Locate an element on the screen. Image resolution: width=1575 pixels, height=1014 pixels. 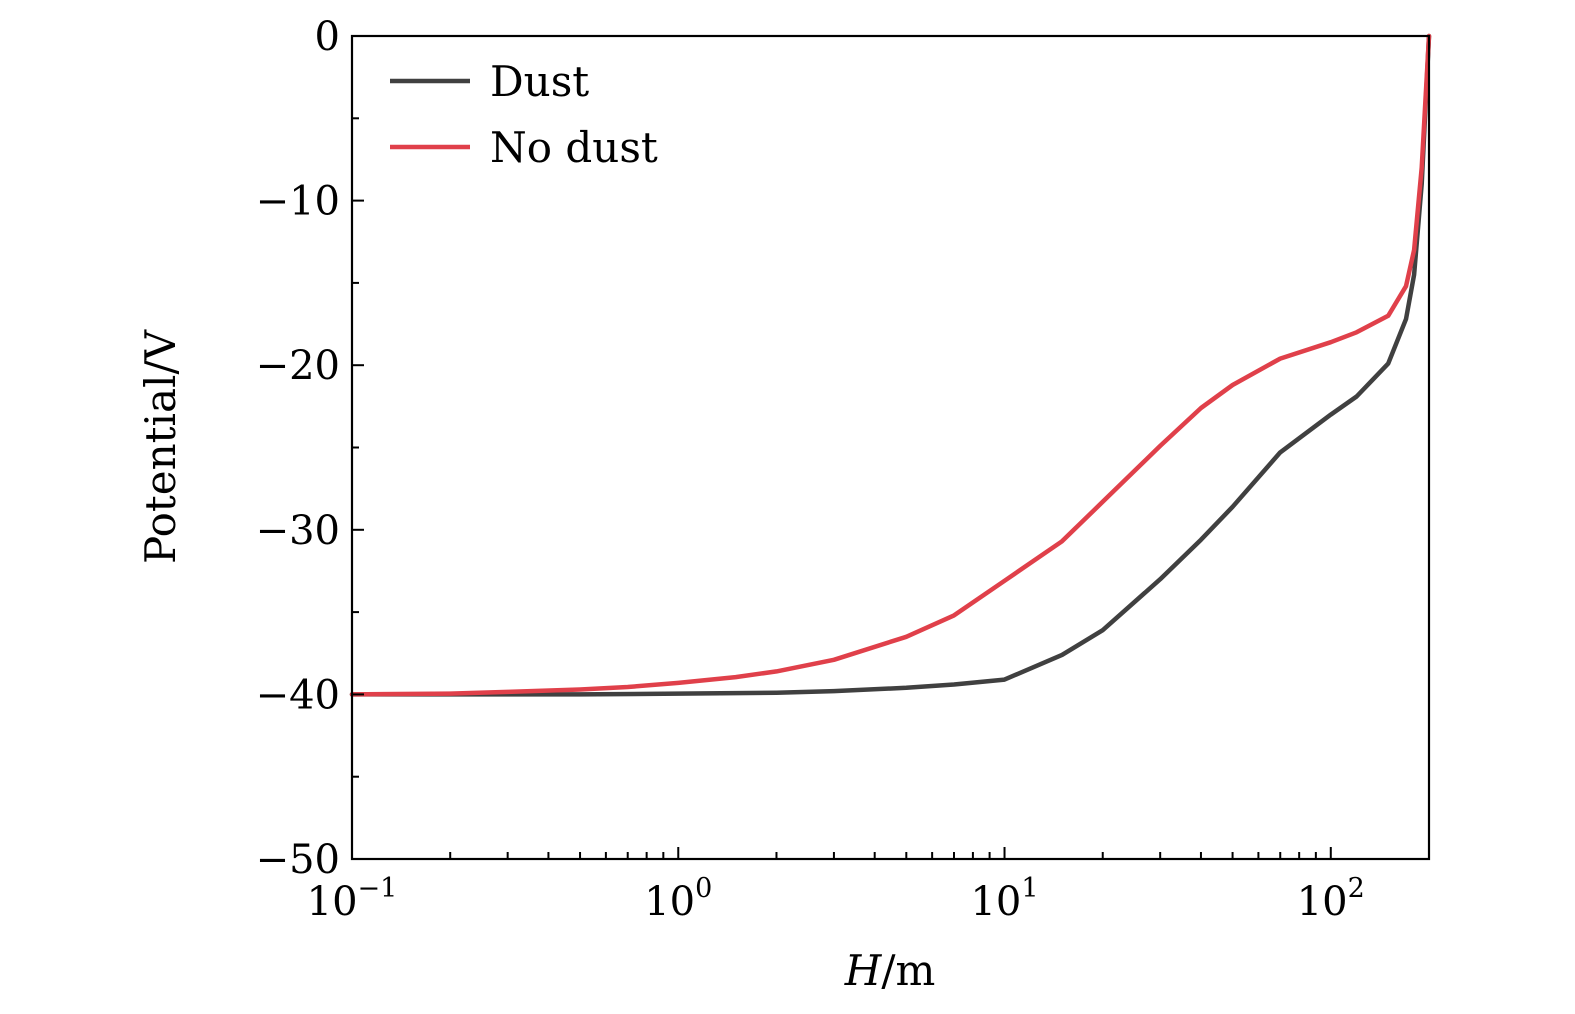
x-tick-label: 10¹ is located at coordinates (1004, 899).